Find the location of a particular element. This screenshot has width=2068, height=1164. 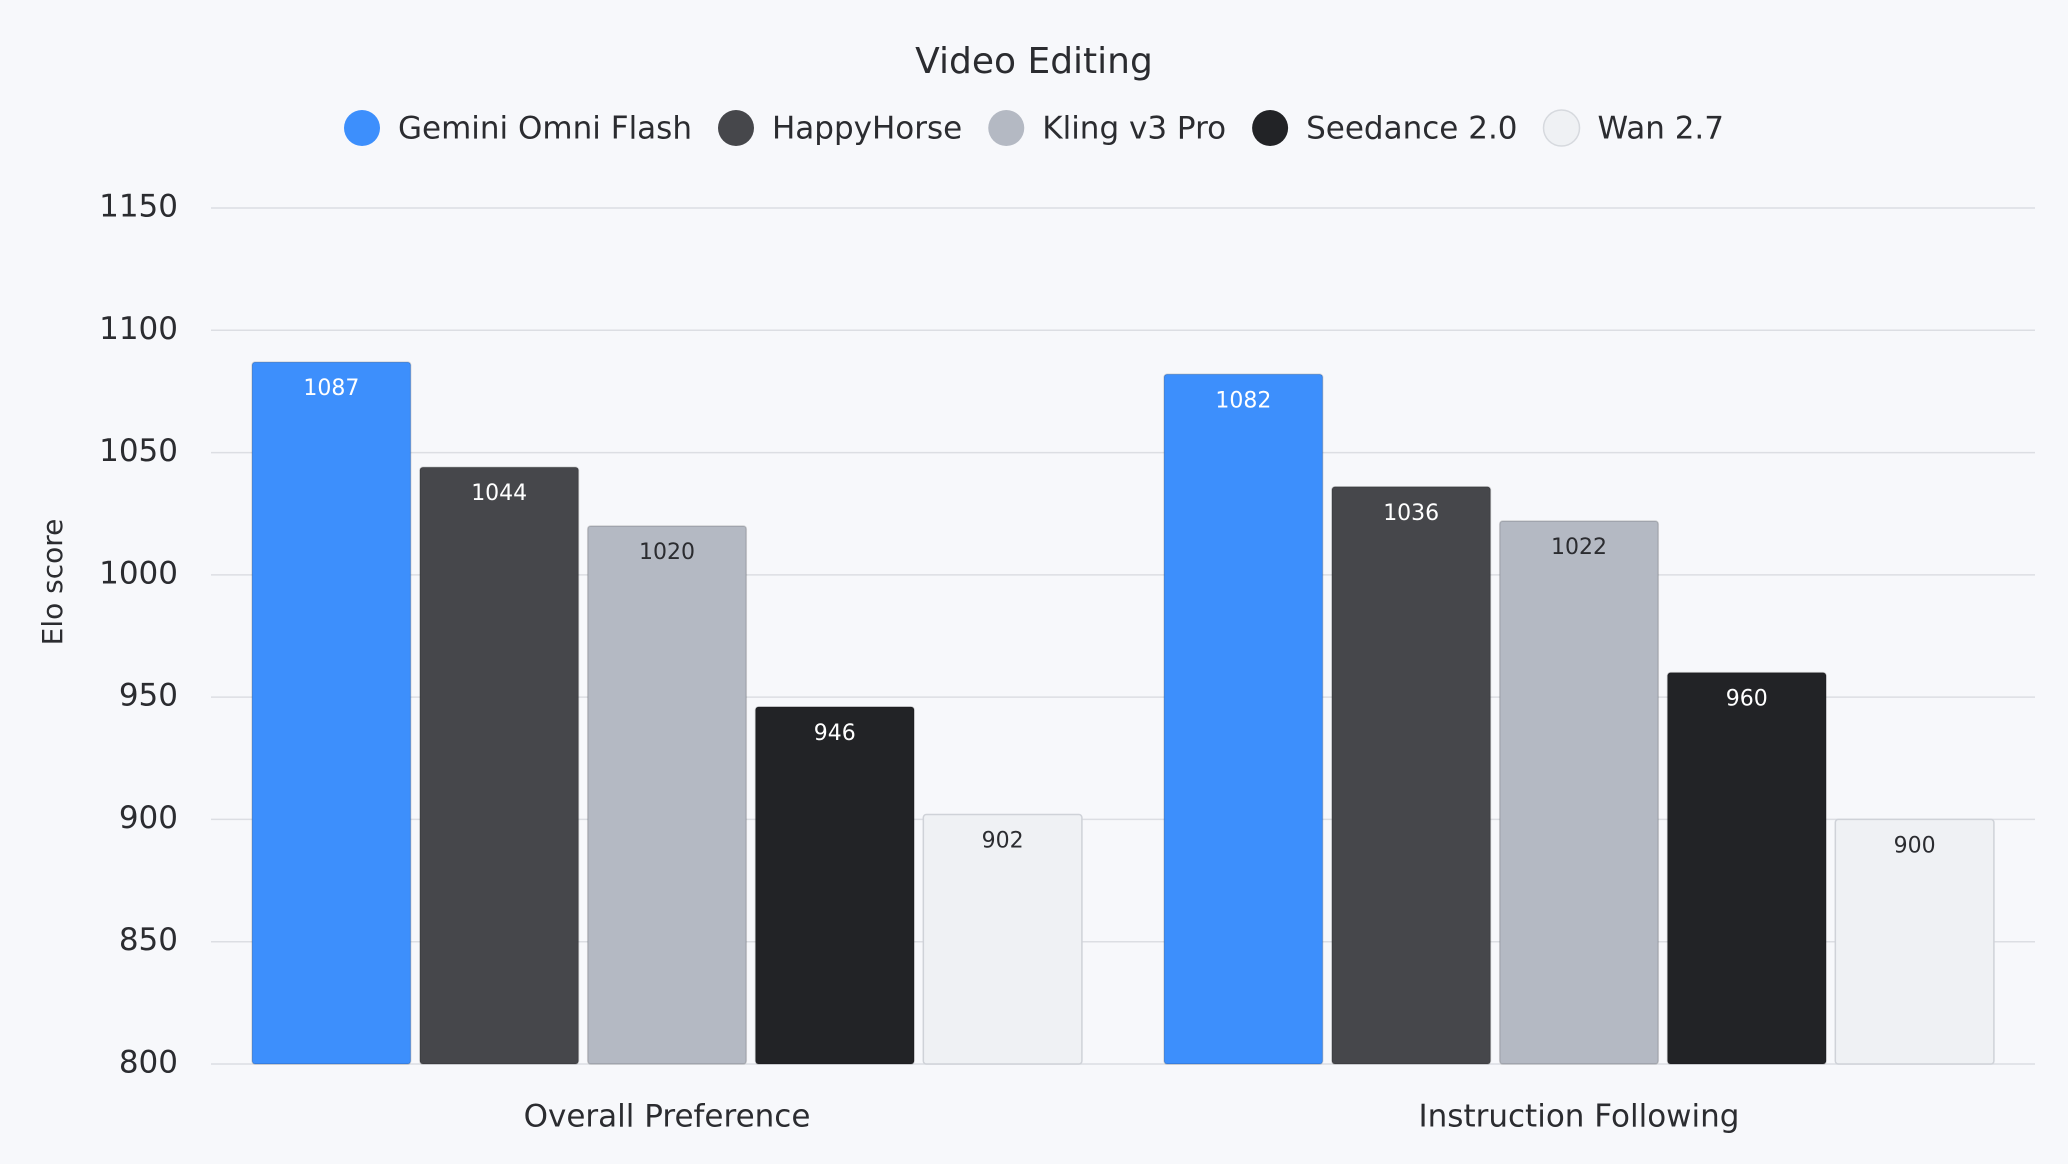

legend-item: Seedance 2.0 is located at coordinates (1385, 128).